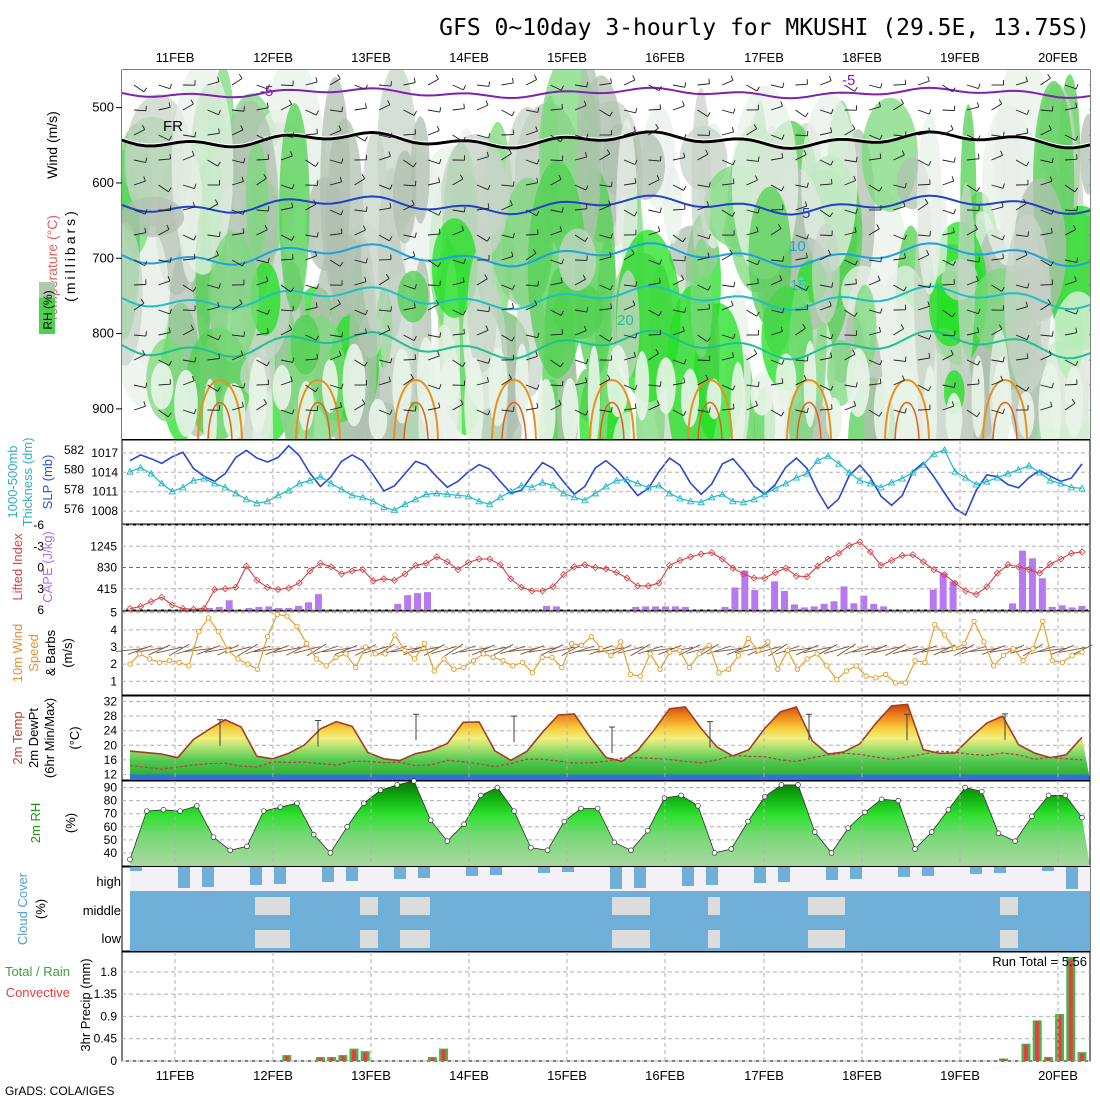 The width and height of the screenshot is (1100, 1100). I want to click on wind-label-2: Speed, so click(33, 653).